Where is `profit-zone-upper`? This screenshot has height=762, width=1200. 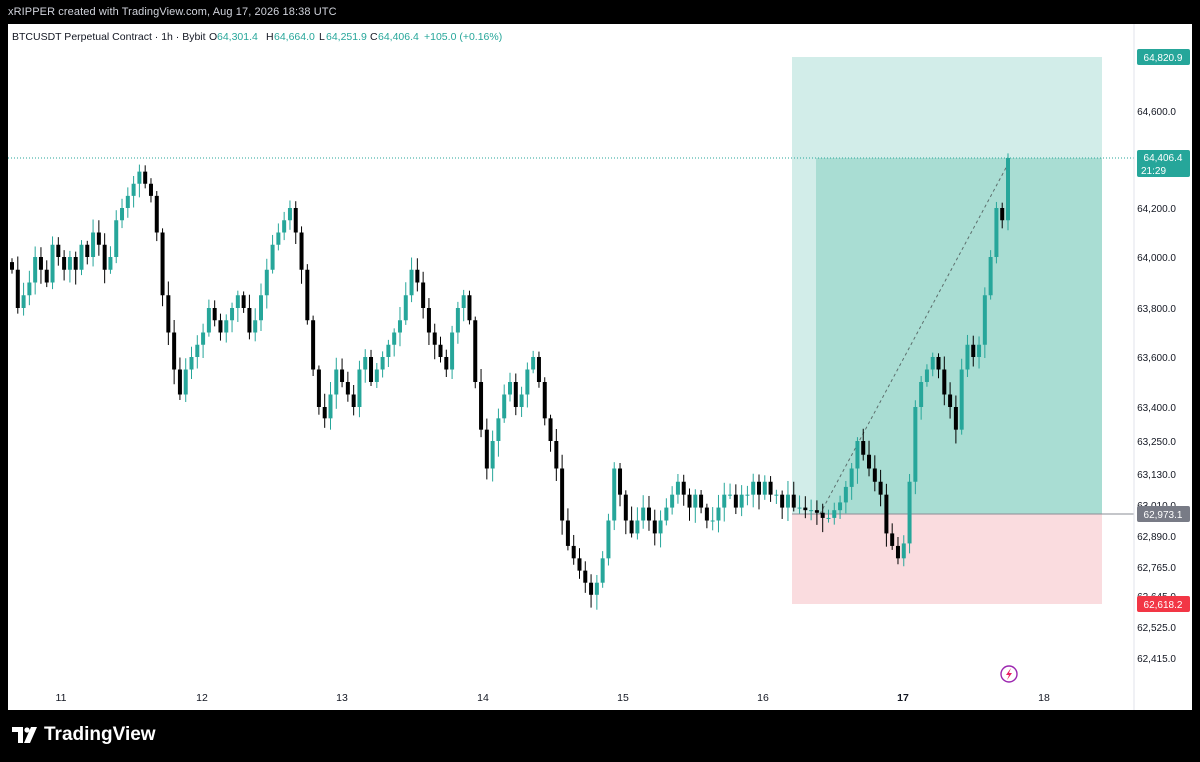 profit-zone-upper is located at coordinates (947, 107).